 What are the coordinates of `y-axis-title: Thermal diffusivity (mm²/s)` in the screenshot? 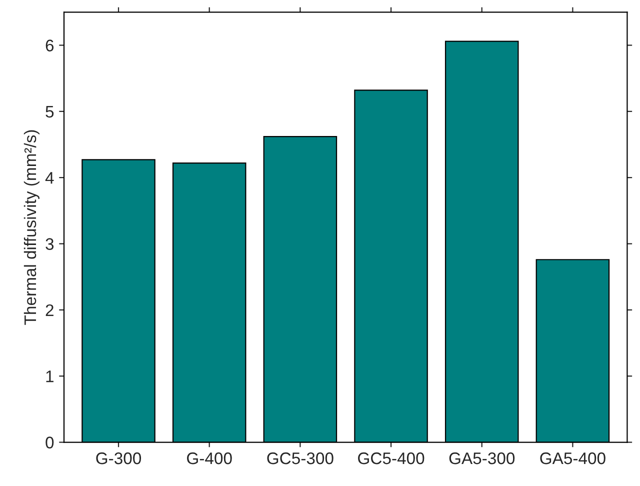 It's located at (32, 227).